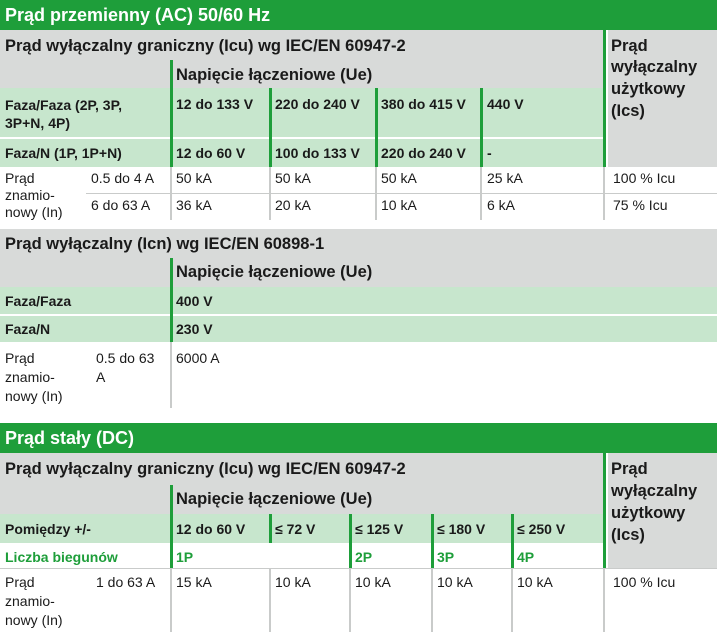  What do you see at coordinates (628, 111) in the screenshot?
I see `ac-ics-header-4: (Ics)` at bounding box center [628, 111].